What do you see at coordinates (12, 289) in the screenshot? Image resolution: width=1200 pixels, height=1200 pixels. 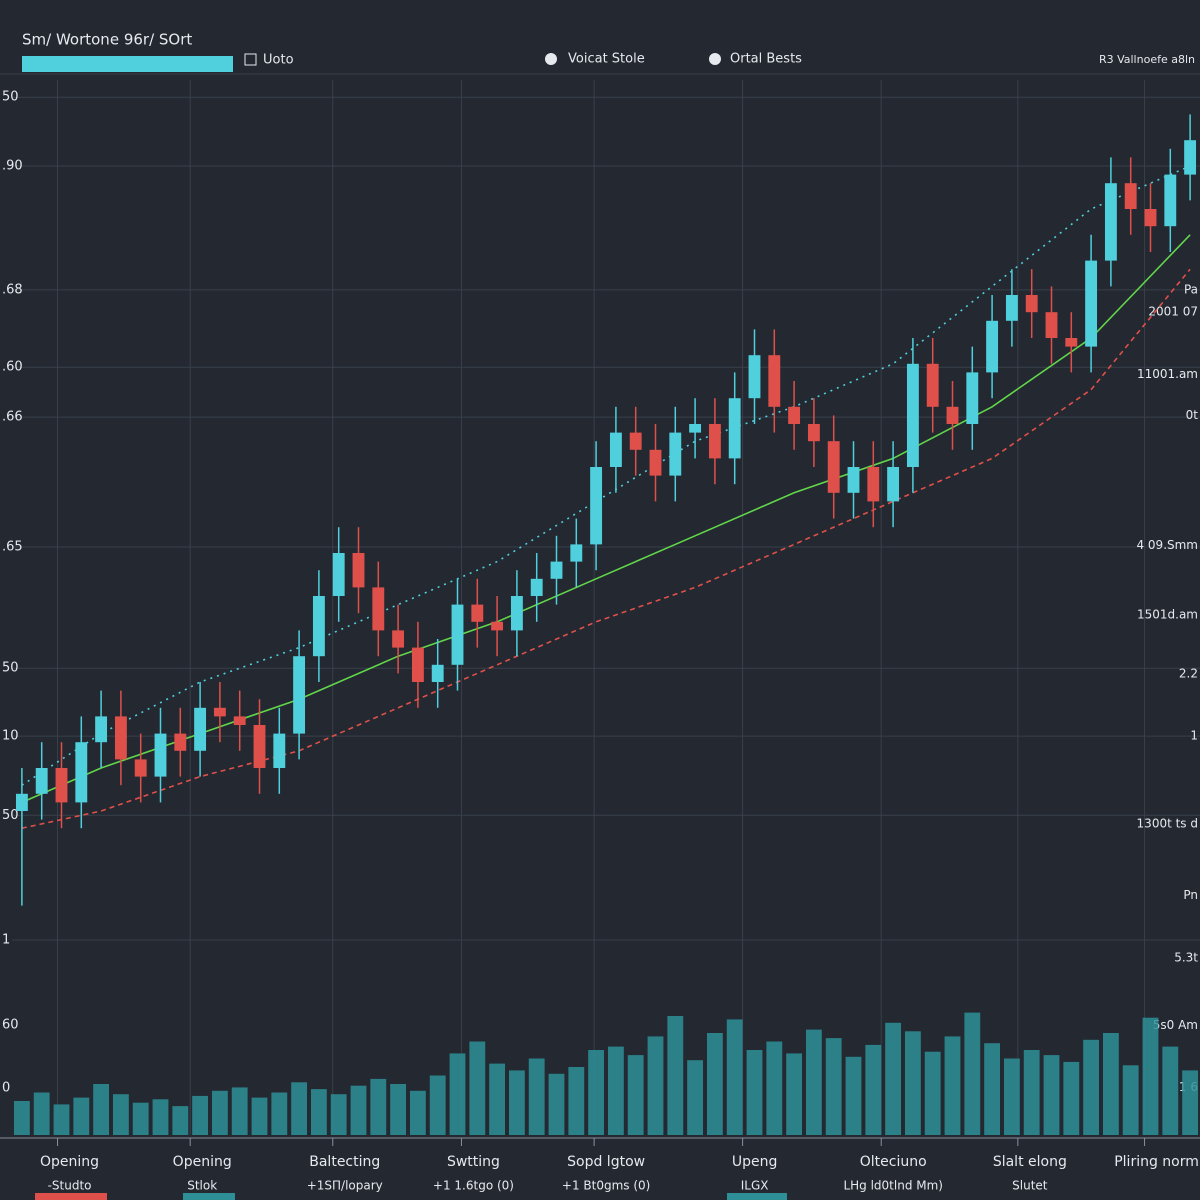 I see `y-tick-label: .68` at bounding box center [12, 289].